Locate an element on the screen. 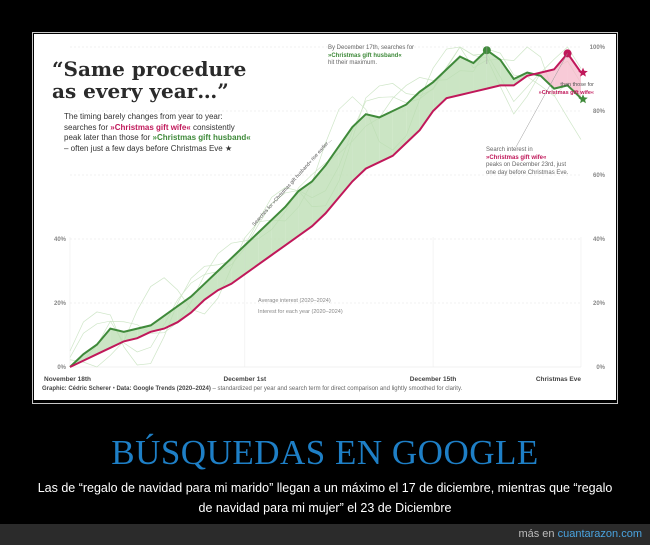 This screenshot has height=545, width=650. x-tick-label: November 18th is located at coordinates (67, 379).